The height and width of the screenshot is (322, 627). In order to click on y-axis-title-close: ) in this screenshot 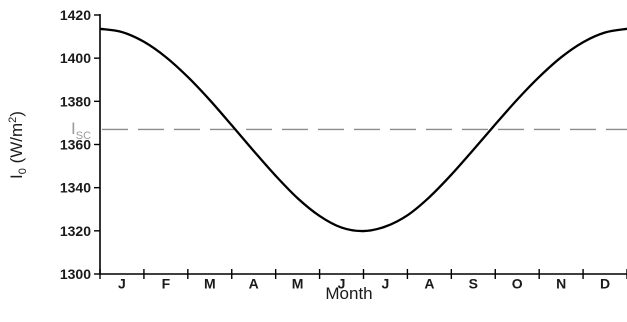, I will do `click(16, 114)`.